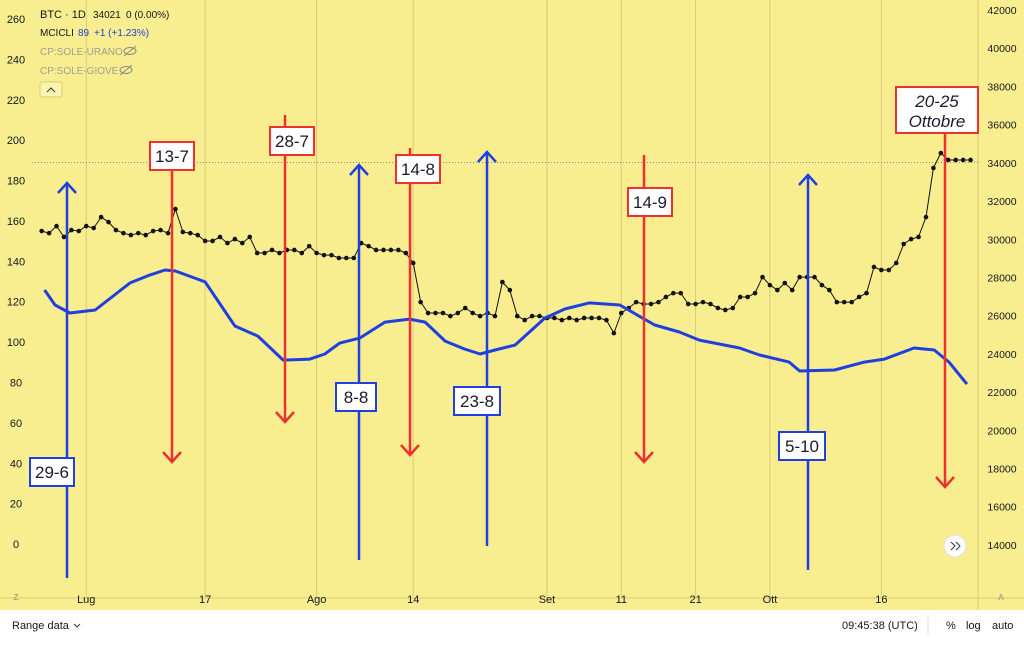 This screenshot has width=1024, height=645. Describe the element at coordinates (621, 600) in the screenshot. I see `x-tick-label: 11` at that location.